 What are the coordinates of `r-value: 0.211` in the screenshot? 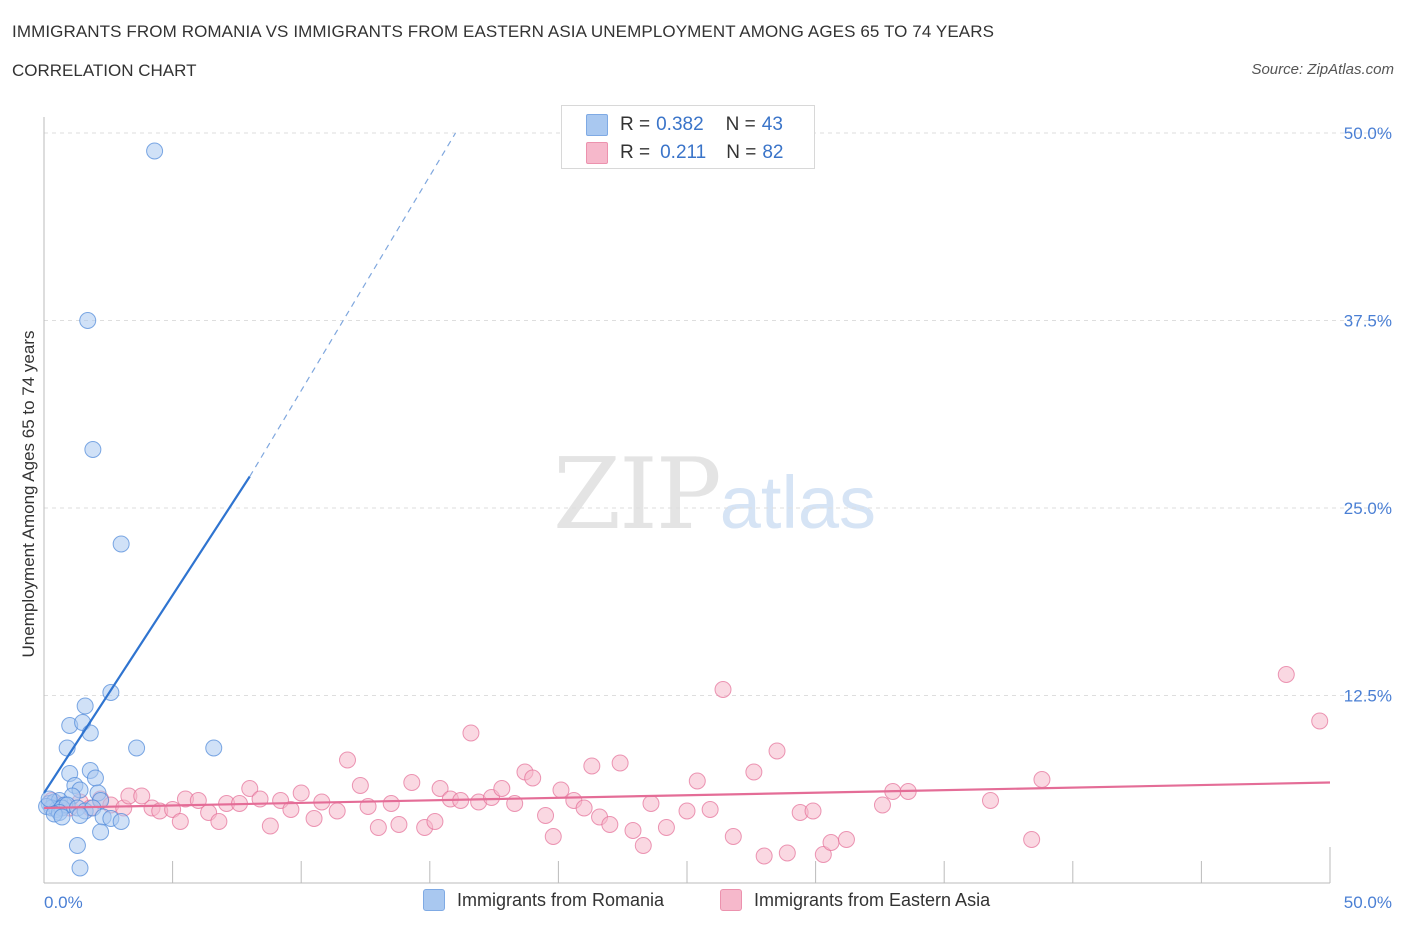 It's located at (683, 152).